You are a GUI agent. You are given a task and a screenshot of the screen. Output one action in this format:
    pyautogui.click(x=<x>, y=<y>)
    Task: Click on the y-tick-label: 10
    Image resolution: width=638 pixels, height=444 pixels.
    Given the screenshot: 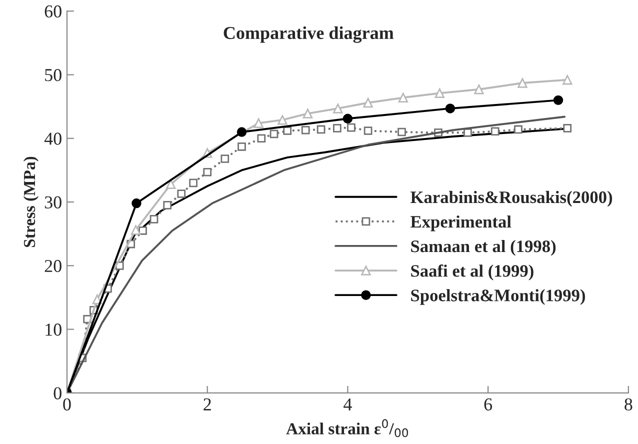 What is the action you would take?
    pyautogui.click(x=54, y=330)
    